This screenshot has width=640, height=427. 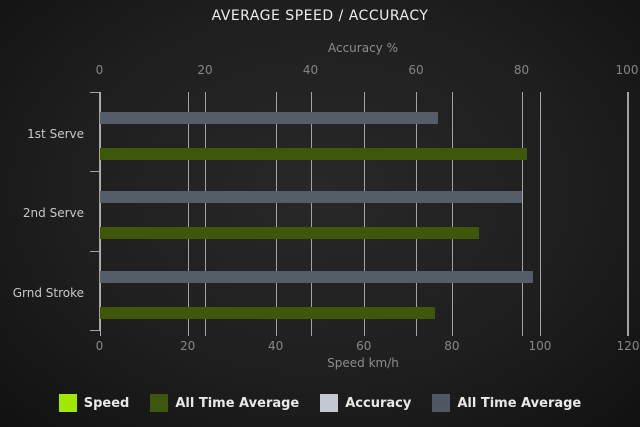 What do you see at coordinates (316, 277) in the screenshot?
I see `bar-accuracy-all-time-average-grnd-stroke` at bounding box center [316, 277].